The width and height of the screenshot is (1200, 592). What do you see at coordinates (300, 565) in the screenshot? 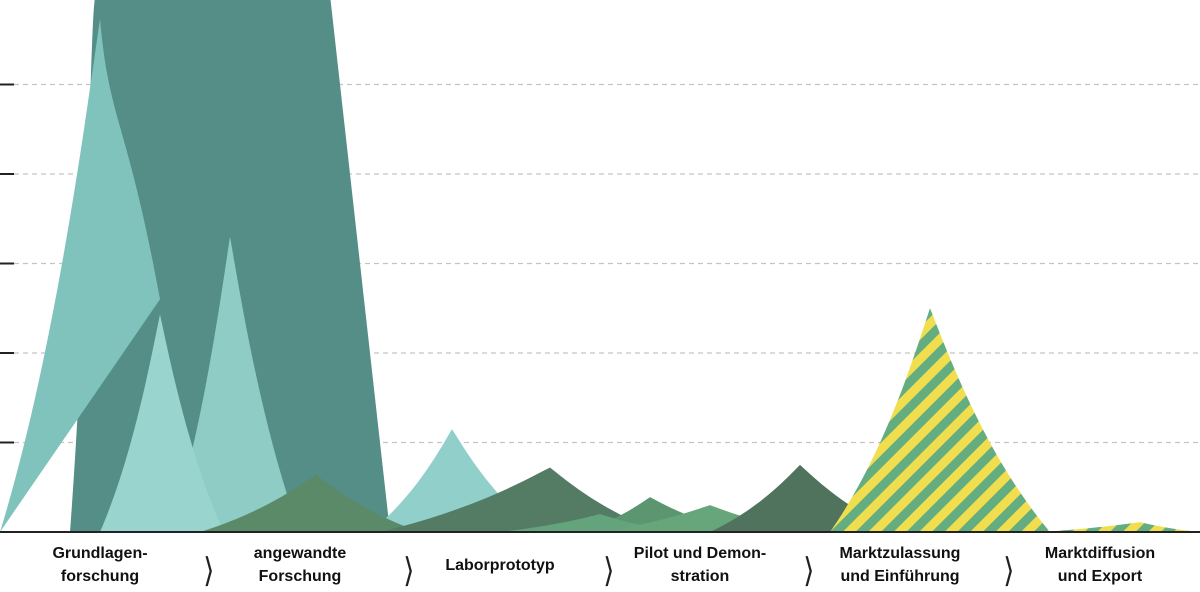
I see `stage-label-2: angewandte Forschung` at bounding box center [300, 565].